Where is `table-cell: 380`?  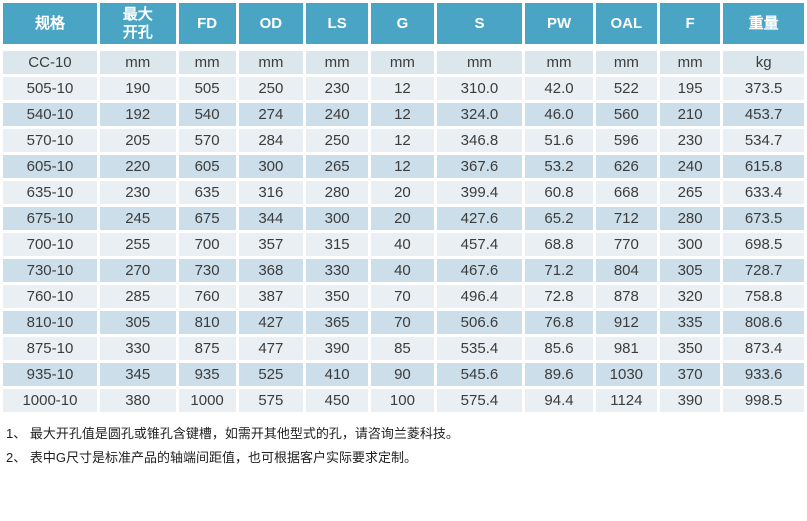 table-cell: 380 is located at coordinates (137, 400).